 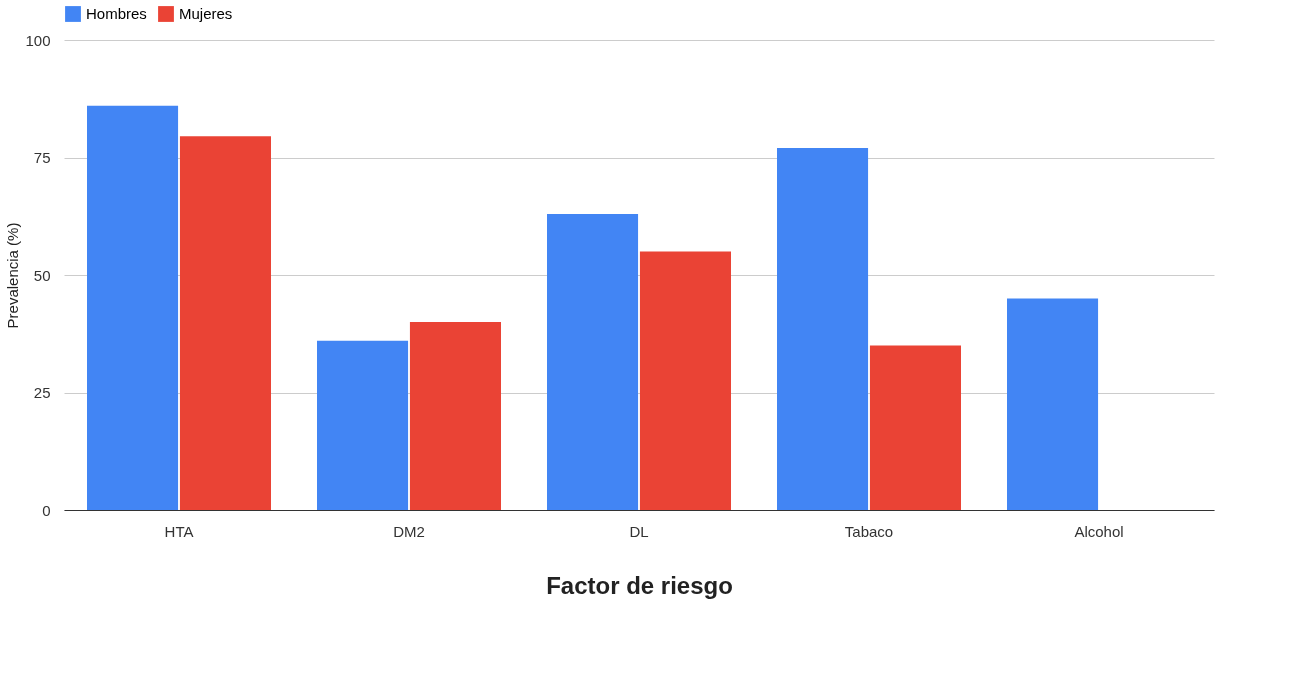 What do you see at coordinates (639, 585) in the screenshot?
I see `x-axis-title: Factor de riesgo` at bounding box center [639, 585].